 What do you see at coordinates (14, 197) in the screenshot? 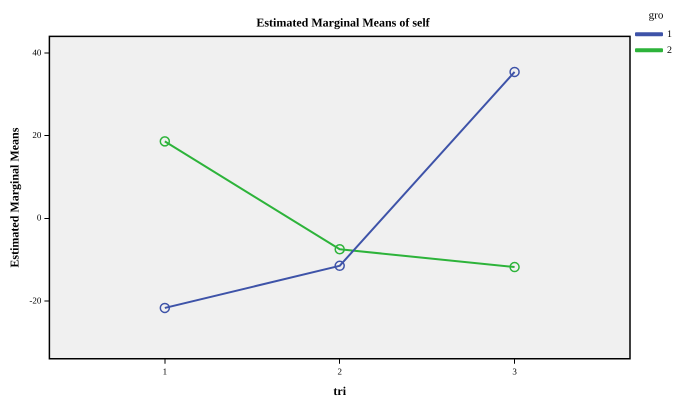
I see `y-axis-title: Estimated Marginal Means` at bounding box center [14, 197].